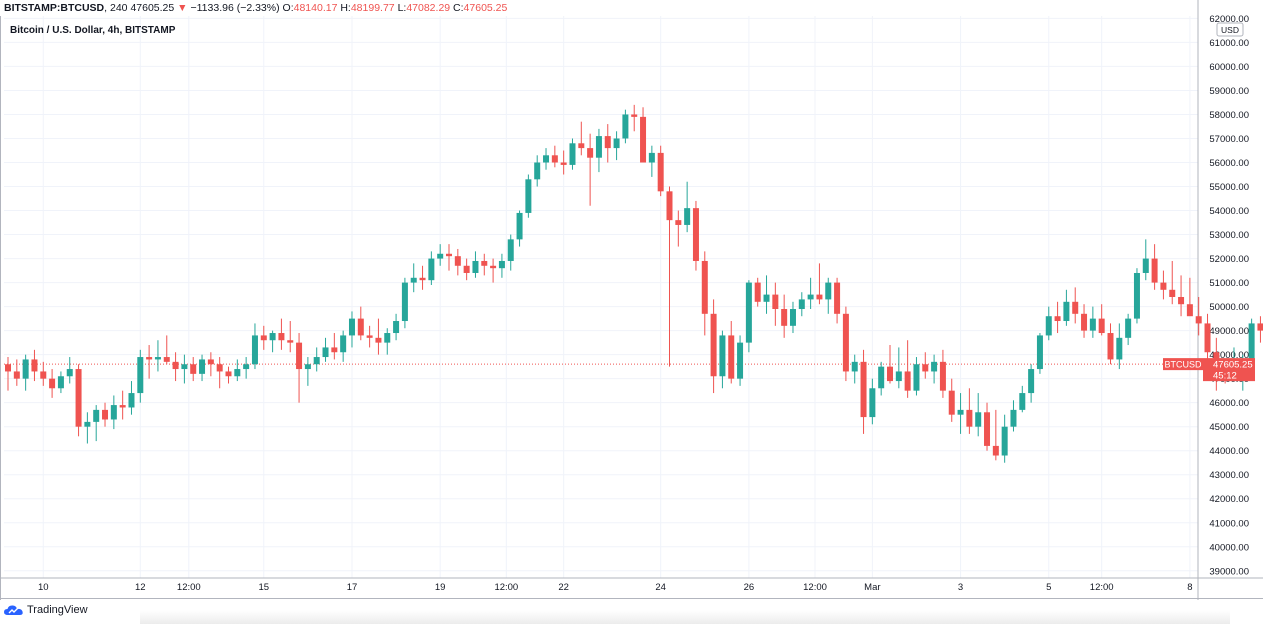 This screenshot has width=1263, height=624. I want to click on symbol-name: BITSTAMP:BTCUSD, so click(54, 8).